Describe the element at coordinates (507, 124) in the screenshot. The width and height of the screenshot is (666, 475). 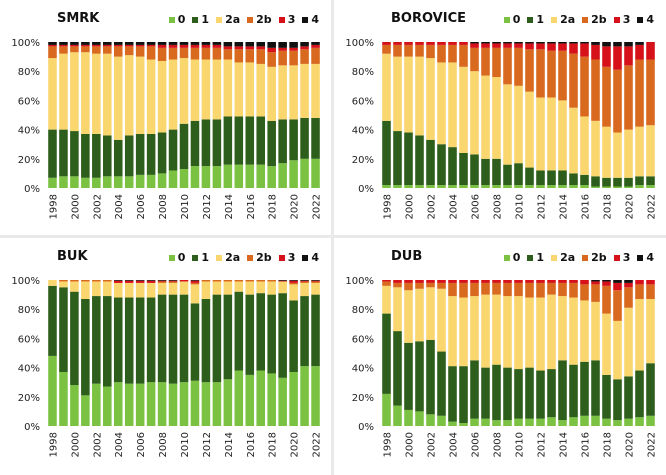
I see `bar-segment-2009-2a` at that location.